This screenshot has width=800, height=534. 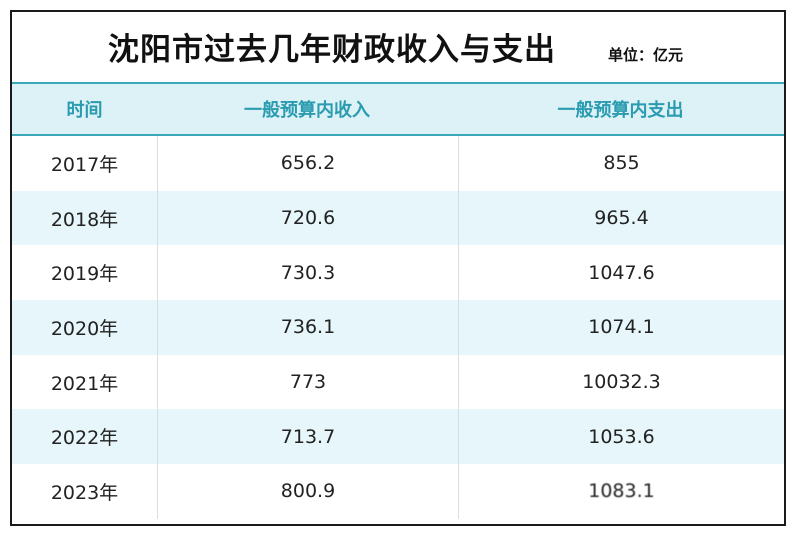 I want to click on table-row: 2022年 713.7 1053.6, so click(x=398, y=437).